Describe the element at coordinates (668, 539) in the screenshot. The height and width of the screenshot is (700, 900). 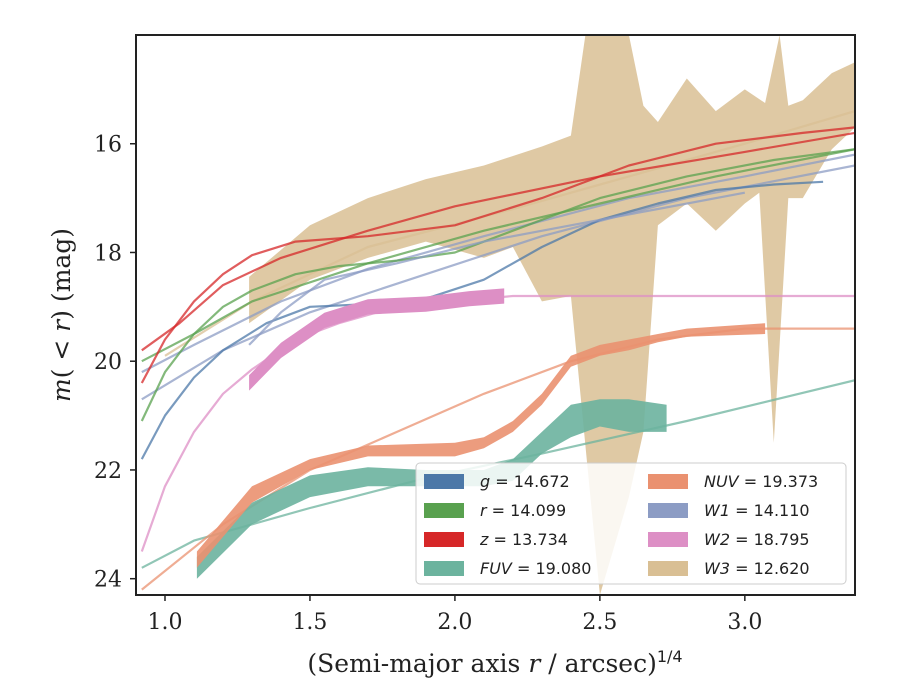
I see `legend-swatch-w2` at that location.